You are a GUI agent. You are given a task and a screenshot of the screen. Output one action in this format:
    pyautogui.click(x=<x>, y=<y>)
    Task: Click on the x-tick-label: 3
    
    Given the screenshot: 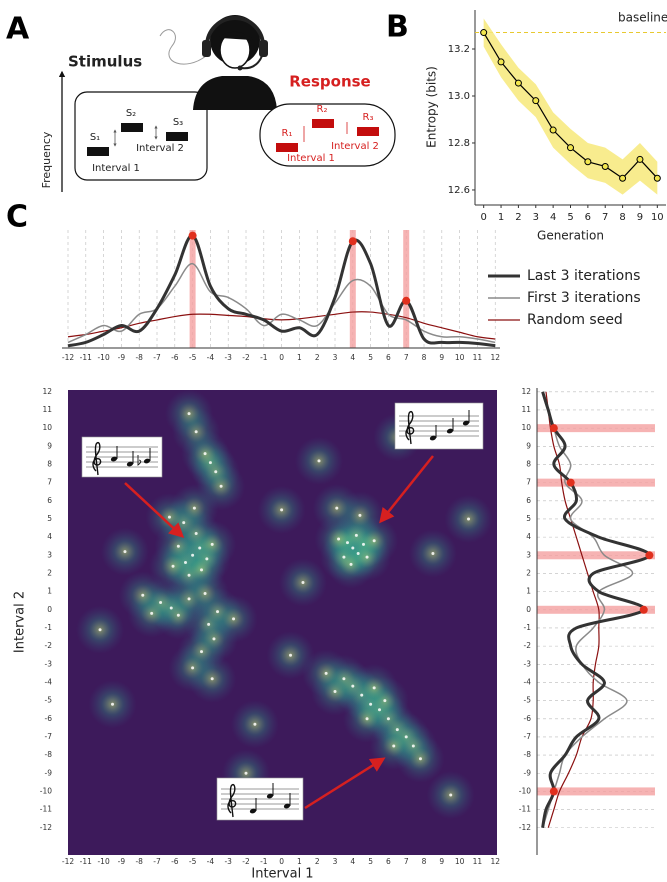 What is the action you would take?
    pyautogui.click(x=335, y=861)
    